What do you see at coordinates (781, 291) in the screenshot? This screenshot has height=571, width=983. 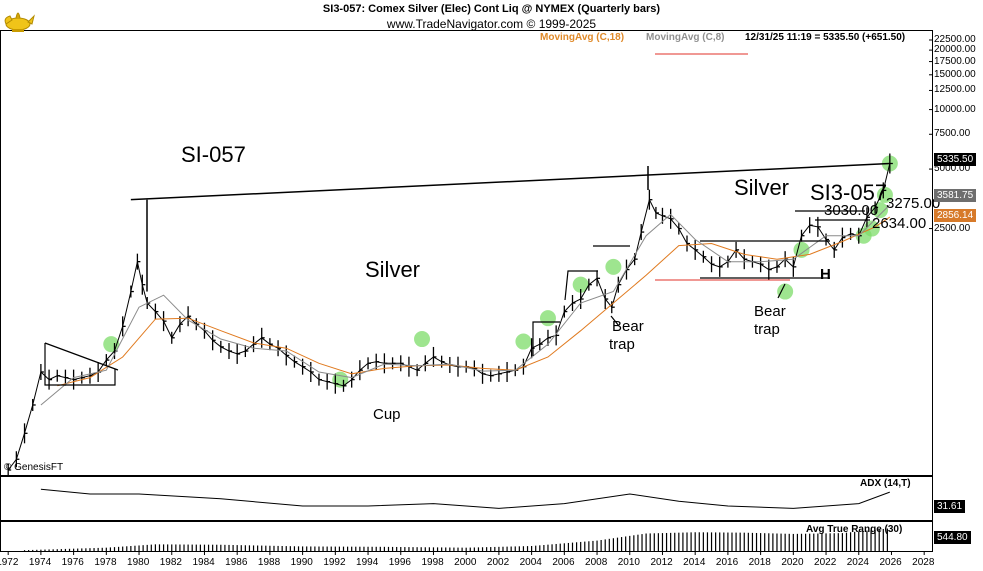 I see `bear-trap-2-arrow` at bounding box center [781, 291].